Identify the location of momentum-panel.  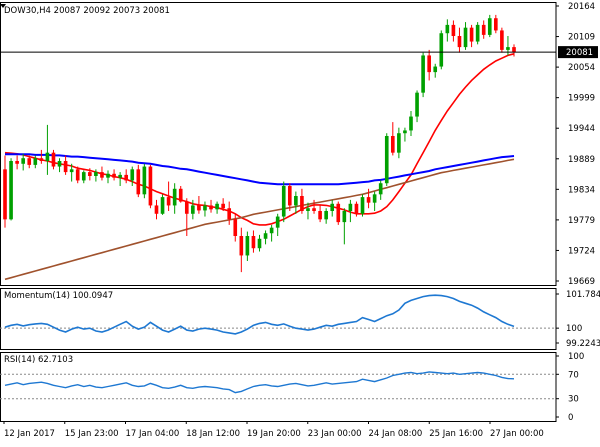
(278, 314).